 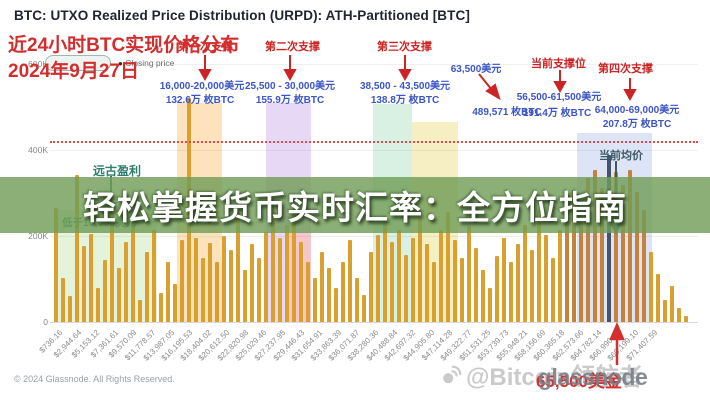 I want to click on banner-overlay: 轻松掌握货币实时汇率：全方位指南, so click(x=355, y=205).